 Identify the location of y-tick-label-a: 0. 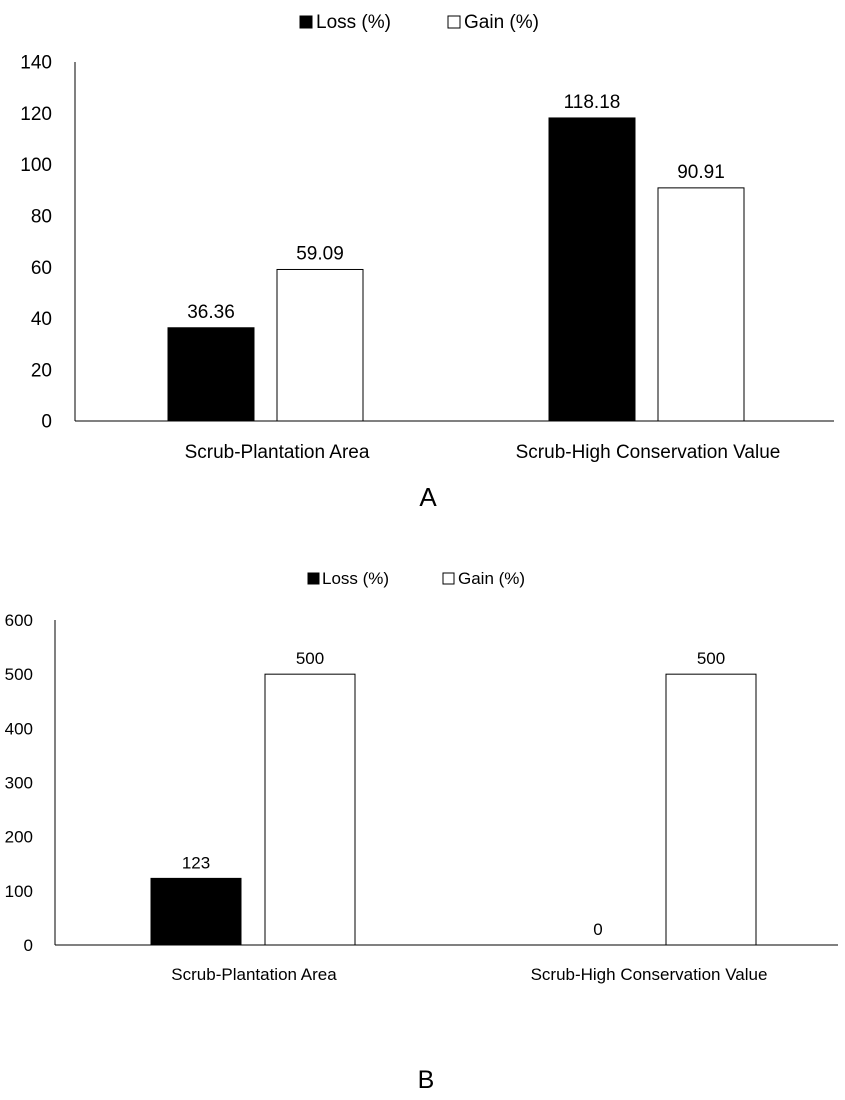
(46, 422).